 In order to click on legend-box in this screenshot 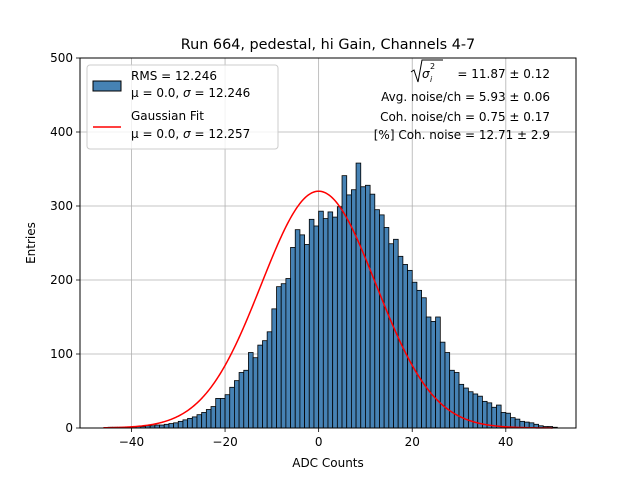, I will do `click(182, 107)`.